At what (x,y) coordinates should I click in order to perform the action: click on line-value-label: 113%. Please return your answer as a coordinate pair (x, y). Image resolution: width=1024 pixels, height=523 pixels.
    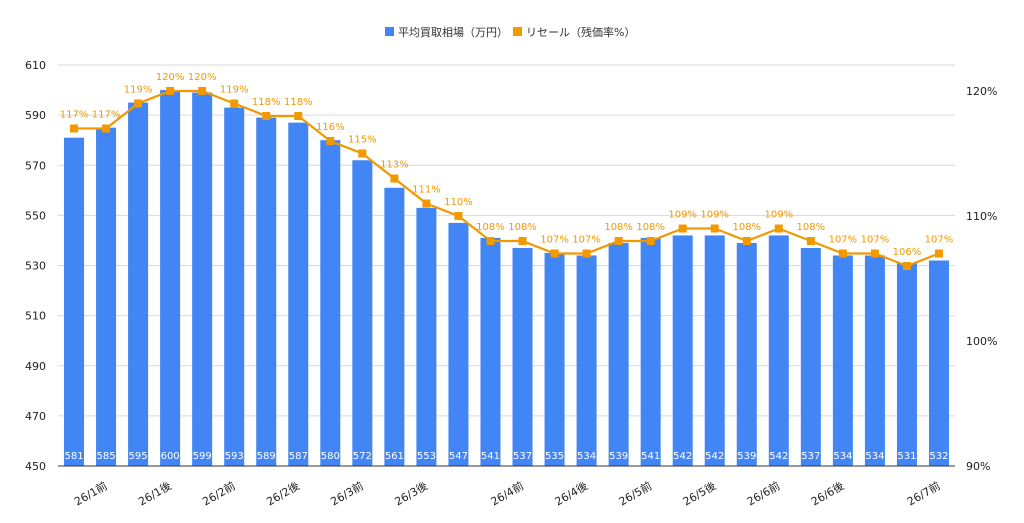
    Looking at the image, I should click on (394, 165).